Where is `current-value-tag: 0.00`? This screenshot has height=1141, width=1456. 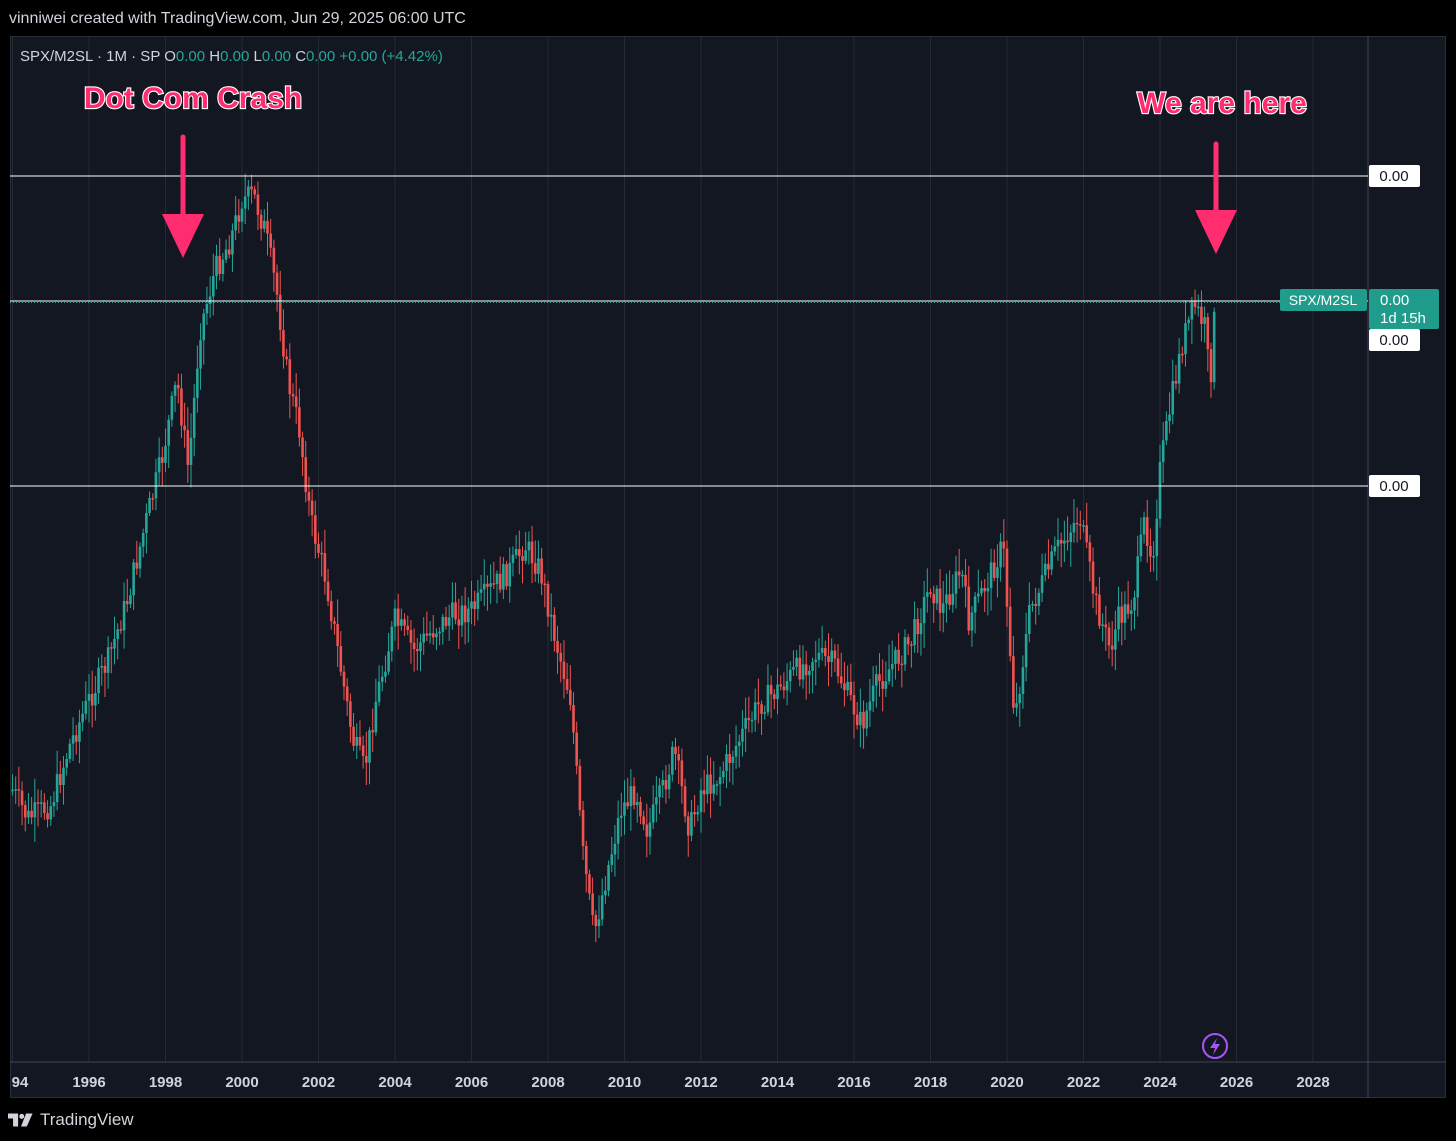
current-value-tag: 0.00 is located at coordinates (1394, 300).